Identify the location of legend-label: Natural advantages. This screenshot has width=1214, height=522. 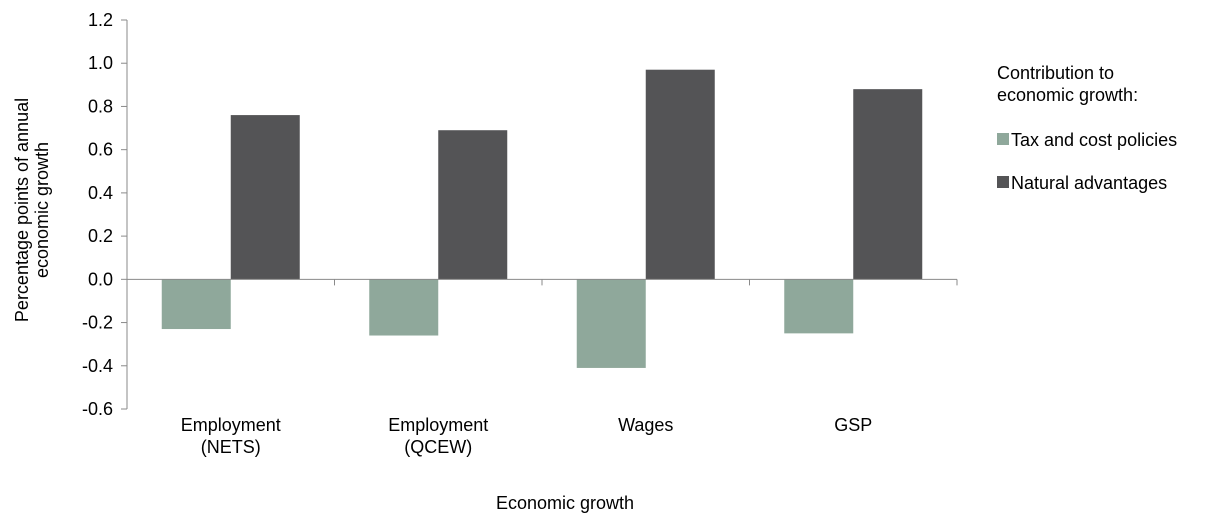
(1089, 183).